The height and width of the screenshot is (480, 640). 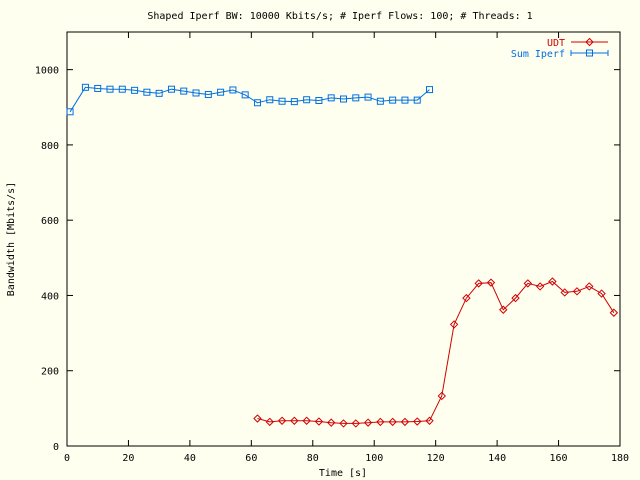 I want to click on x-tick-label: 20, so click(x=128, y=458).